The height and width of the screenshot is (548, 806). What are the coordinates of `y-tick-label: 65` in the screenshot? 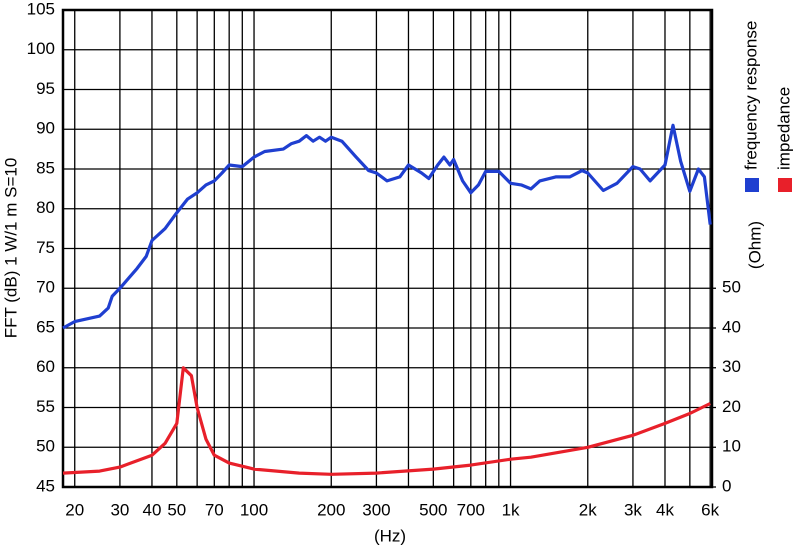 It's located at (45, 326).